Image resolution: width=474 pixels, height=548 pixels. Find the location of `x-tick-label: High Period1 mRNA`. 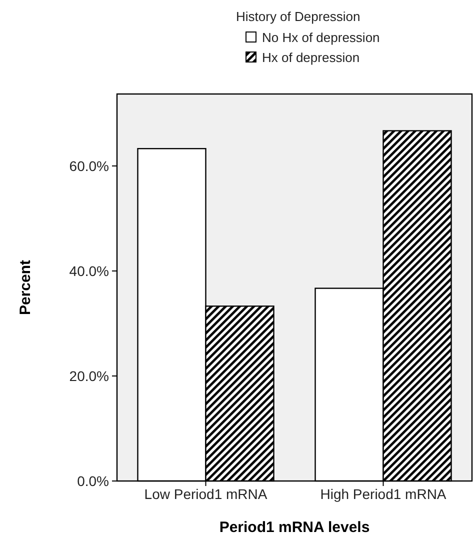

x-tick-label: High Period1 mRNA is located at coordinates (383, 494).